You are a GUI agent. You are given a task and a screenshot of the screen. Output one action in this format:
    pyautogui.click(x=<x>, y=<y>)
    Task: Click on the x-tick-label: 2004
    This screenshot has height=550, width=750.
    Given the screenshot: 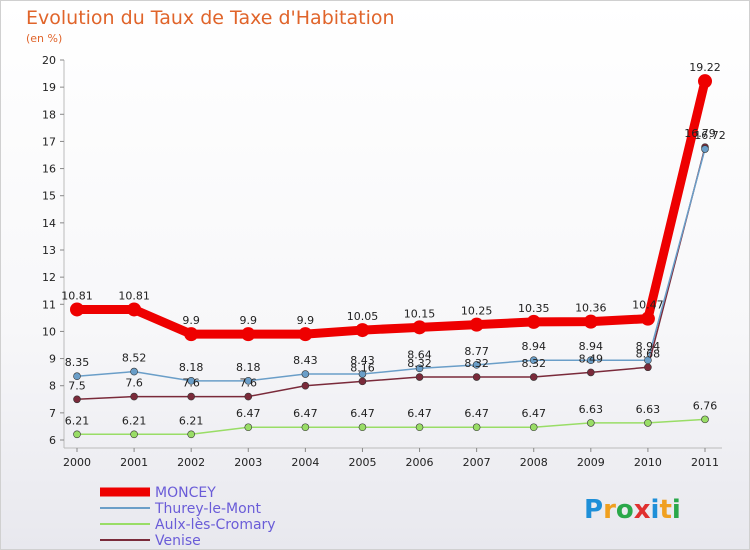 What is the action you would take?
    pyautogui.click(x=305, y=462)
    